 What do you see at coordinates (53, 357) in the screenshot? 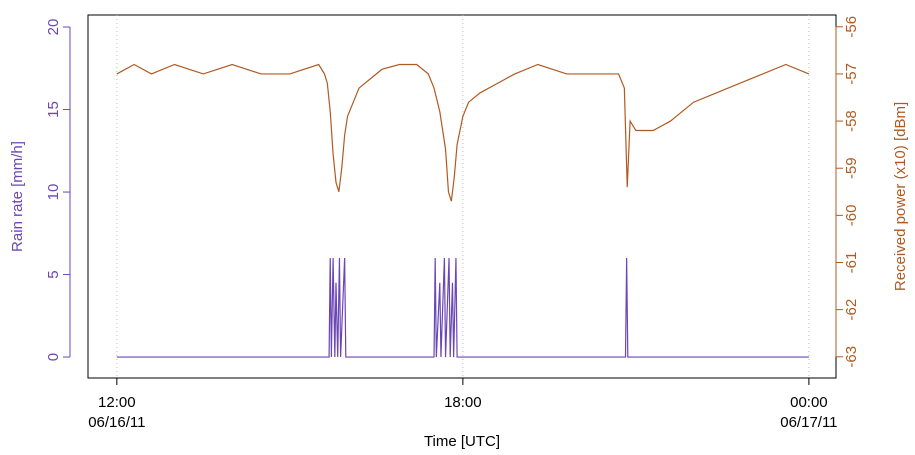
I see `y-tick-label: 0` at bounding box center [53, 357].